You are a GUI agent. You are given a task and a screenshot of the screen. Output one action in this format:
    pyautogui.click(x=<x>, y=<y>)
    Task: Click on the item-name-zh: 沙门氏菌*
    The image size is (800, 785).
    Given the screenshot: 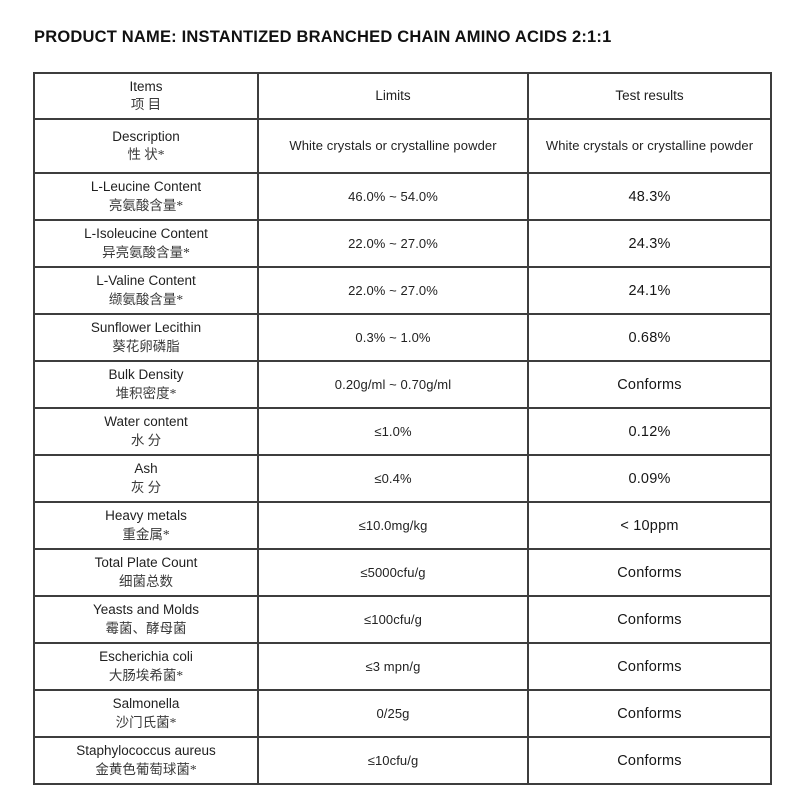 What is the action you would take?
    pyautogui.click(x=146, y=722)
    